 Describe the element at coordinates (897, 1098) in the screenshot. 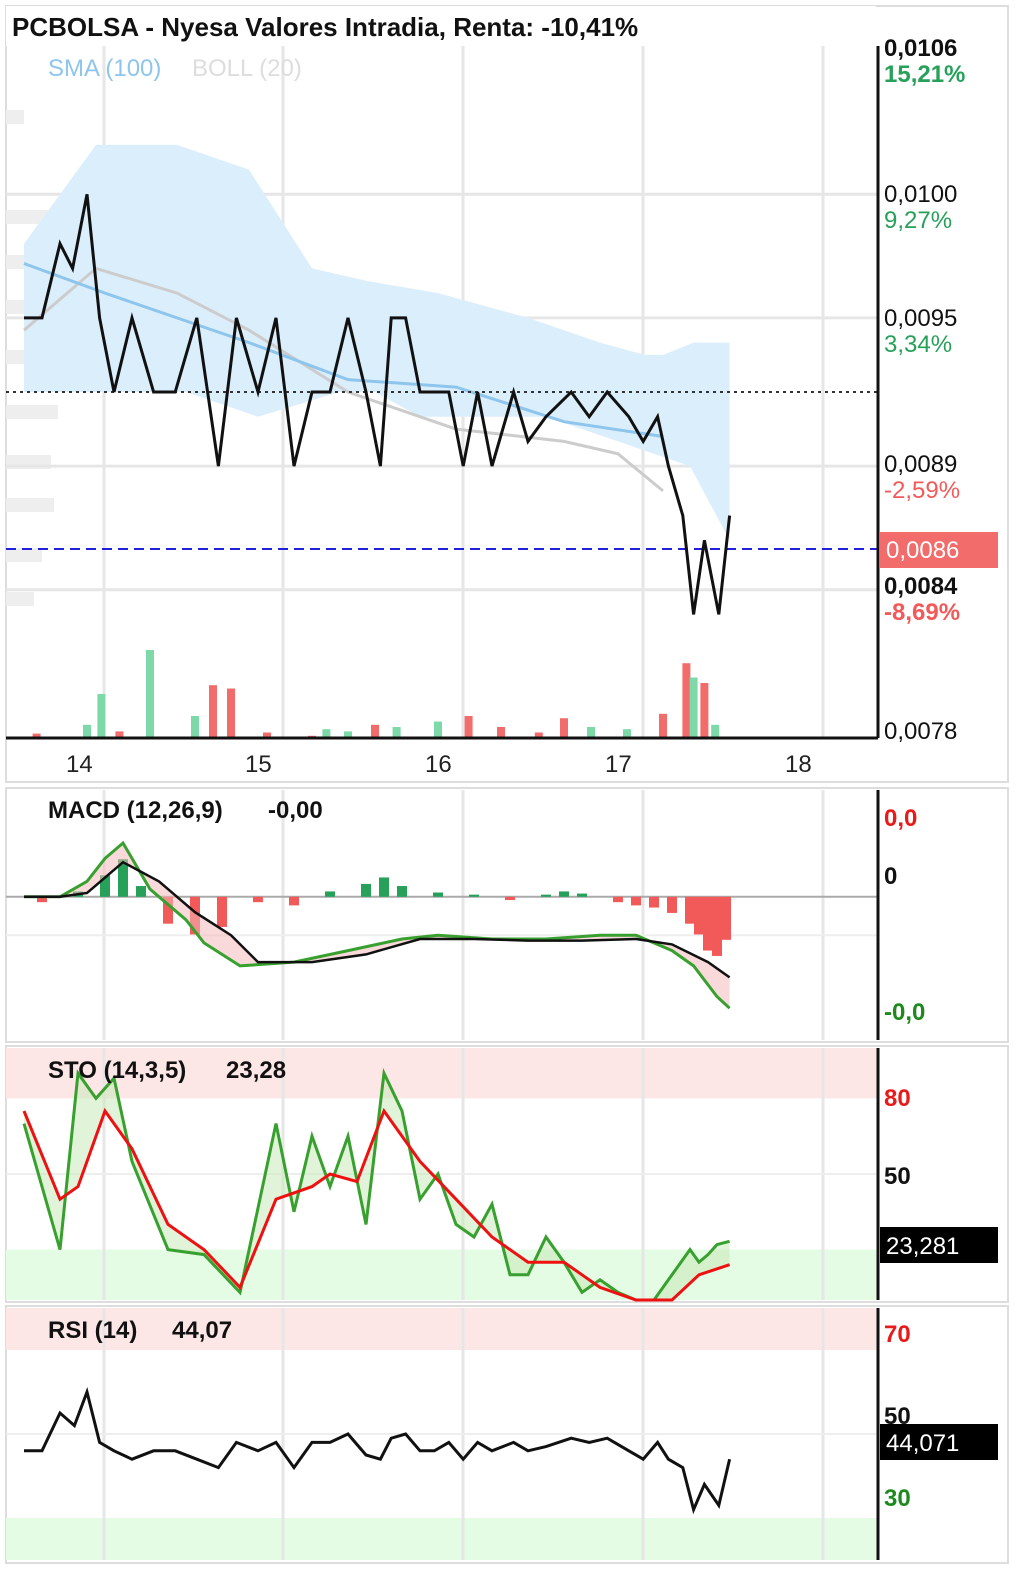

I see `sto-tick-label: 80` at that location.